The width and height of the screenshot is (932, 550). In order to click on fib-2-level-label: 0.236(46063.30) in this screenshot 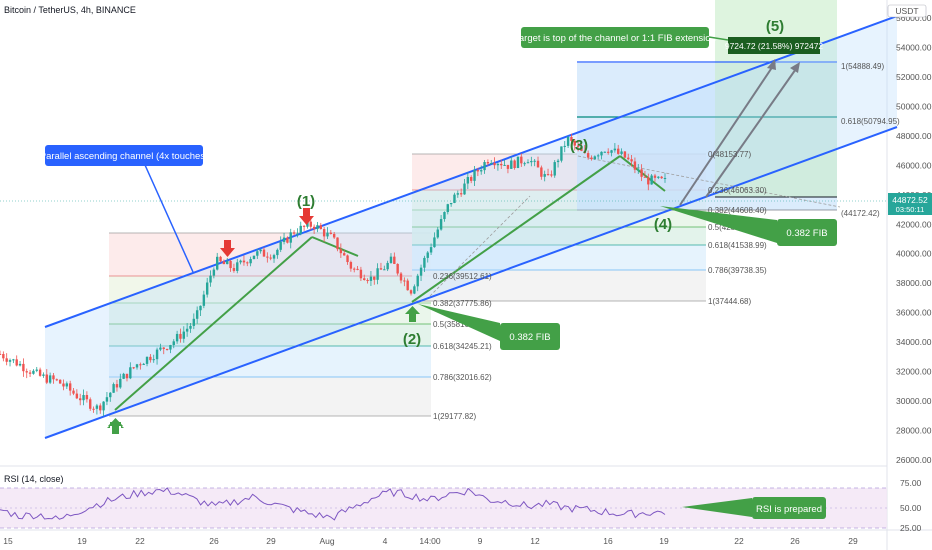, I will do `click(737, 190)`.